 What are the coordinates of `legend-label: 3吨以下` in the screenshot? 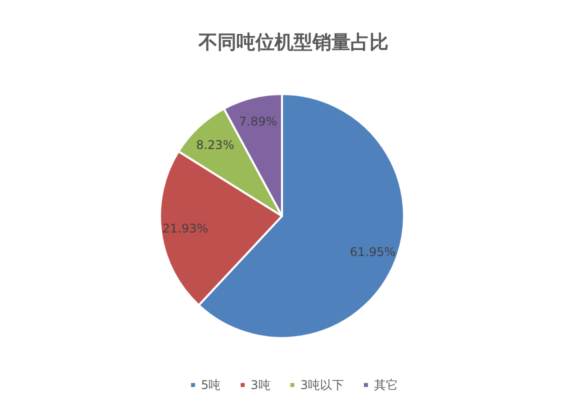 It's located at (322, 385).